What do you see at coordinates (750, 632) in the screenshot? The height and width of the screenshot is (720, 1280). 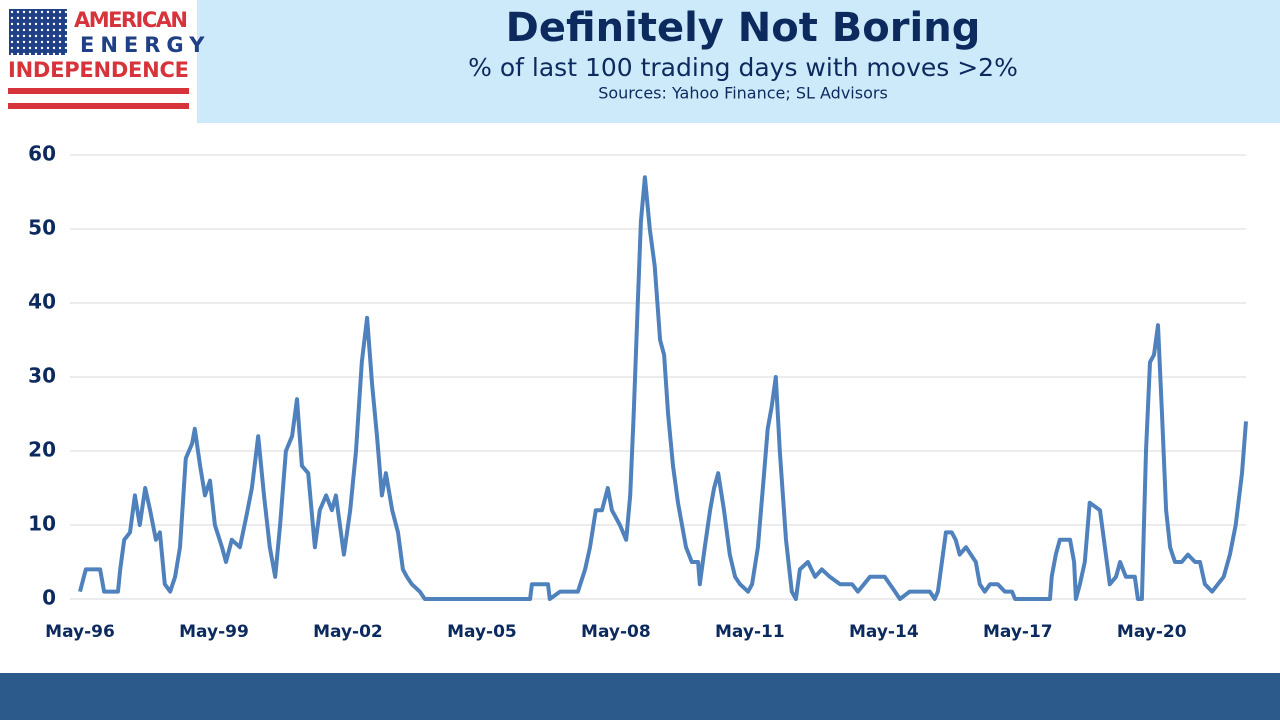 I see `x-tick-label: May-11` at bounding box center [750, 632].